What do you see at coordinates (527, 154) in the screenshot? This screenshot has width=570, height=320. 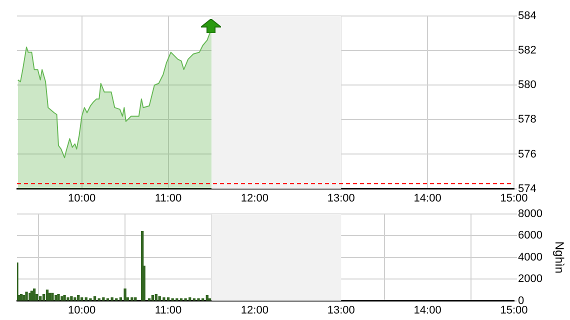 I see `y-tick-label: 576` at bounding box center [527, 154].